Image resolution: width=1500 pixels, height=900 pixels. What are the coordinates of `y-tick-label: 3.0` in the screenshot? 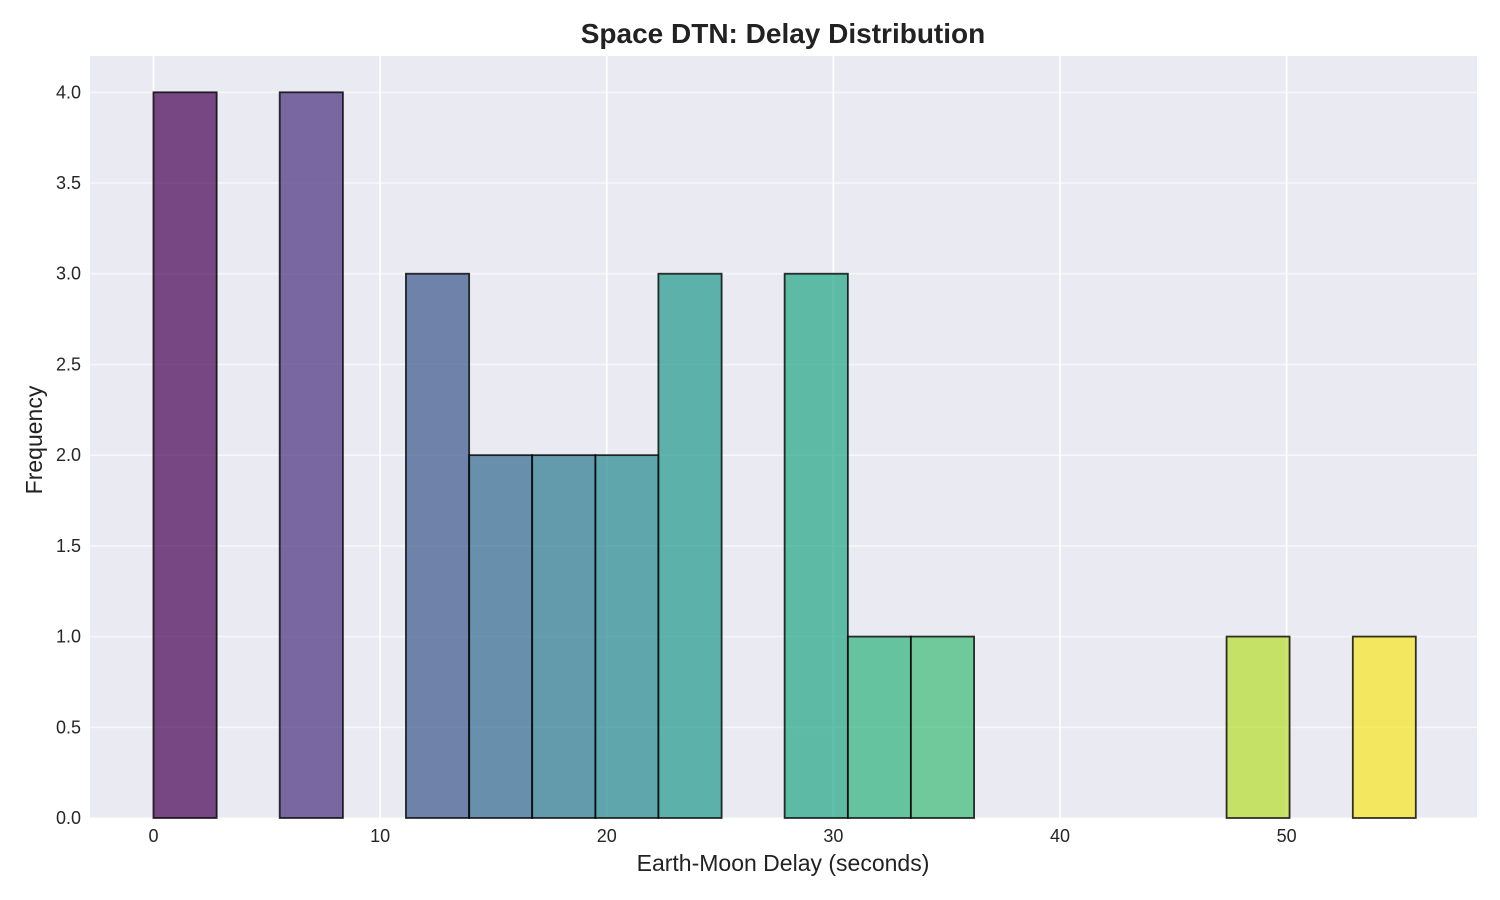 It's located at (68, 274).